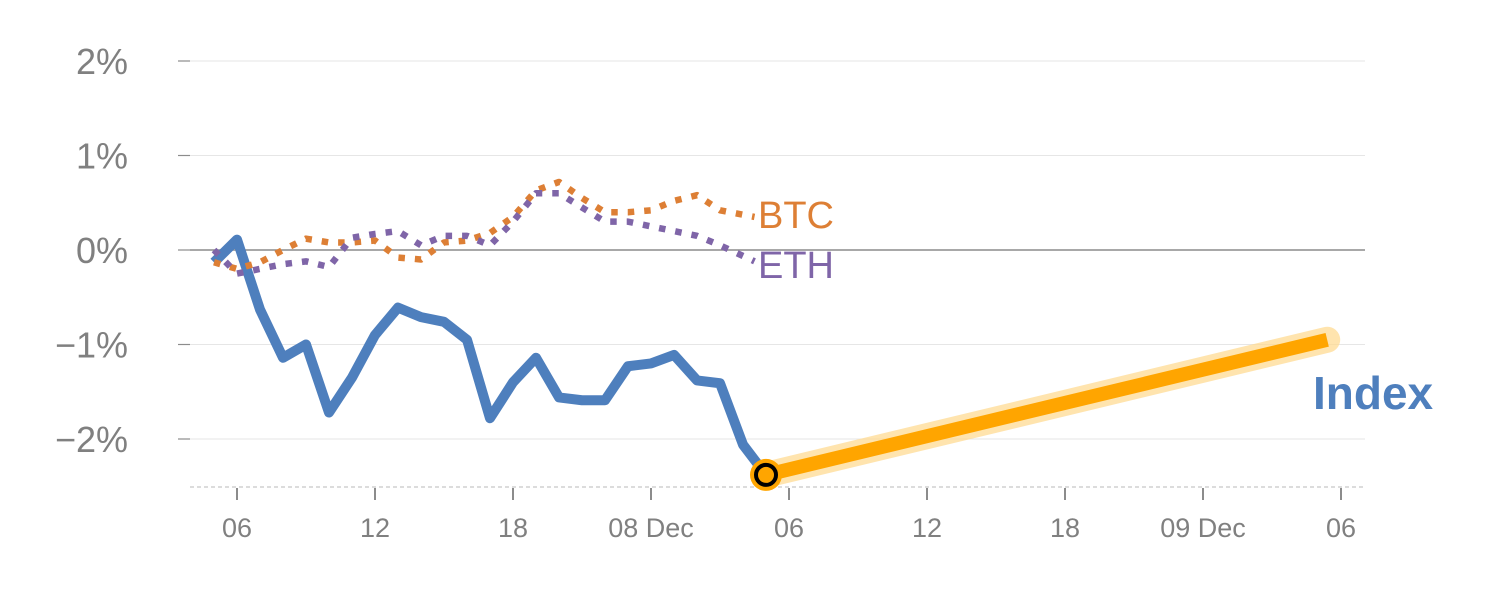 The width and height of the screenshot is (1500, 600). What do you see at coordinates (1203, 528) in the screenshot?
I see `x-tick-label: 09 Dec` at bounding box center [1203, 528].